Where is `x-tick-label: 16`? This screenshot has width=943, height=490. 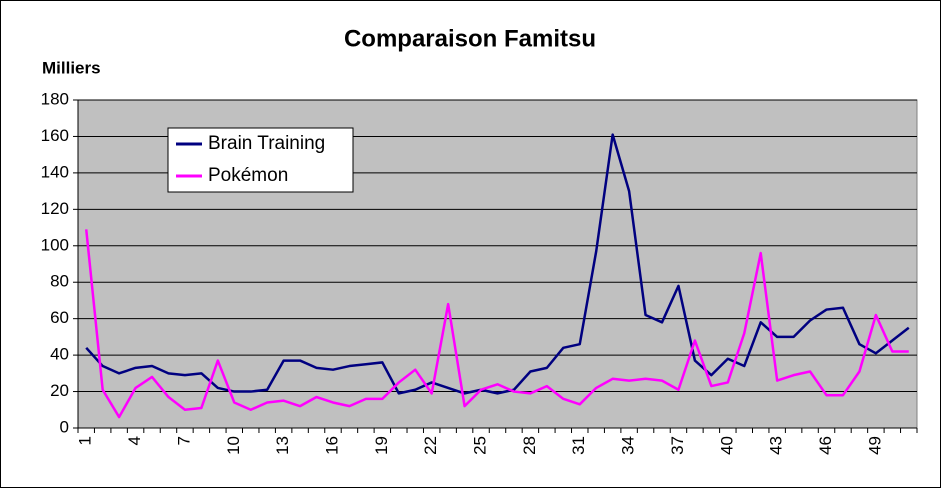
x-tick-label: 16 is located at coordinates (331, 445).